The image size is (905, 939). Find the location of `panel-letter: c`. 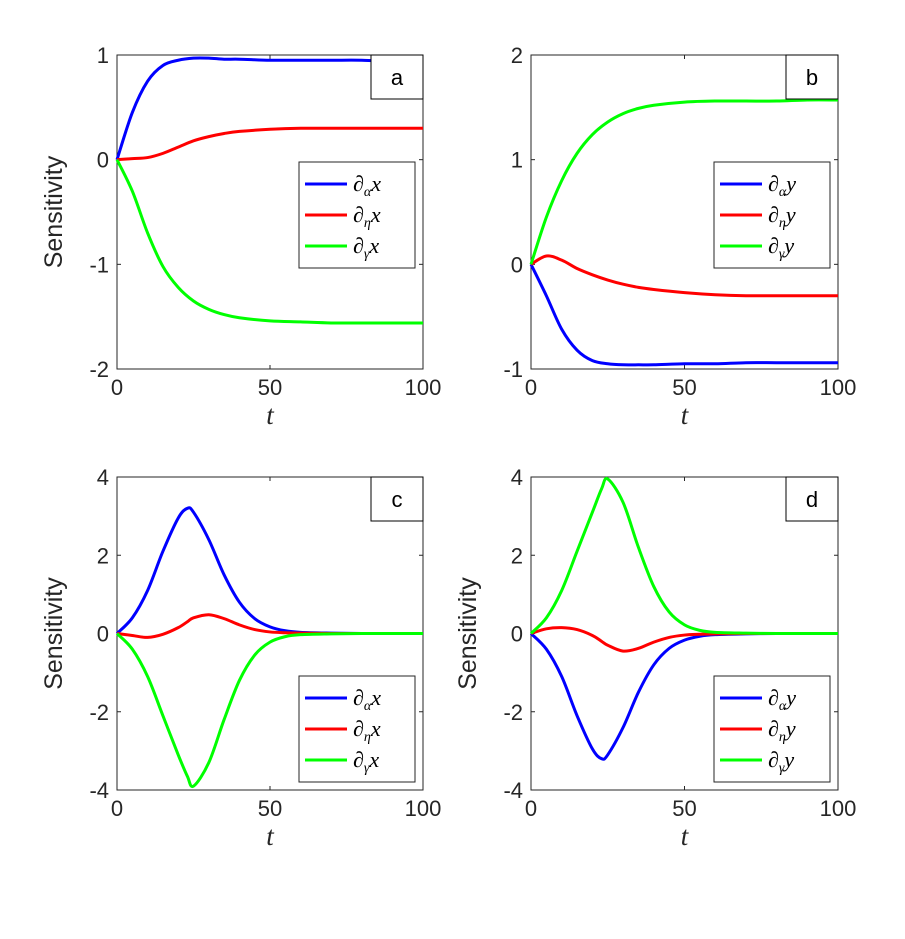

panel-letter: c is located at coordinates (397, 499).